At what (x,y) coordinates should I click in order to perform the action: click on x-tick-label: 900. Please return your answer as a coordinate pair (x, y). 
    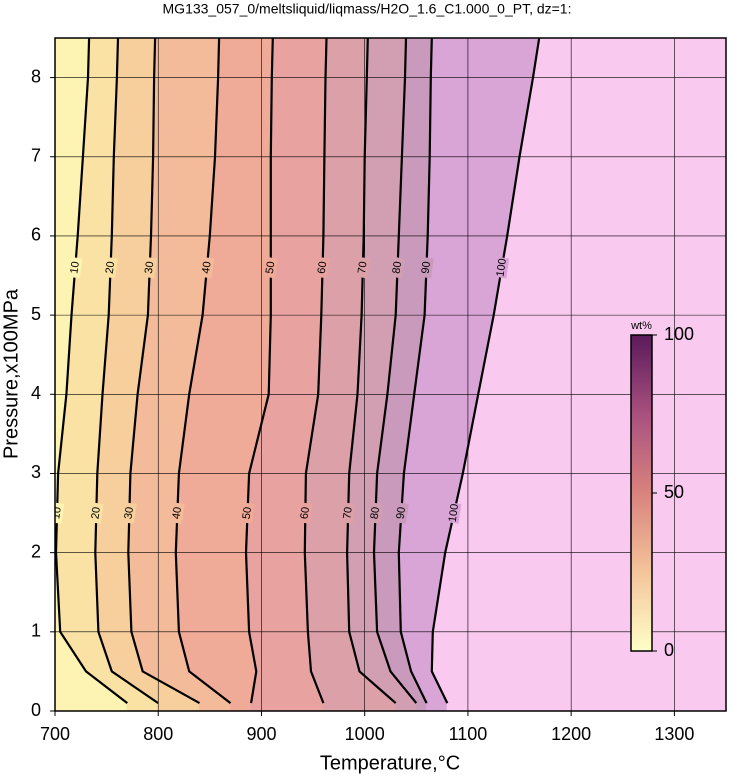
    Looking at the image, I should click on (261, 734).